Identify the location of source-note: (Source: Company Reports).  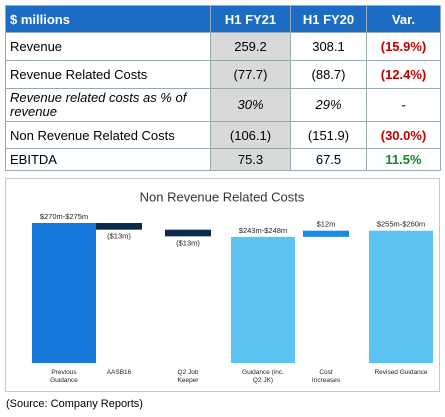
(74, 404).